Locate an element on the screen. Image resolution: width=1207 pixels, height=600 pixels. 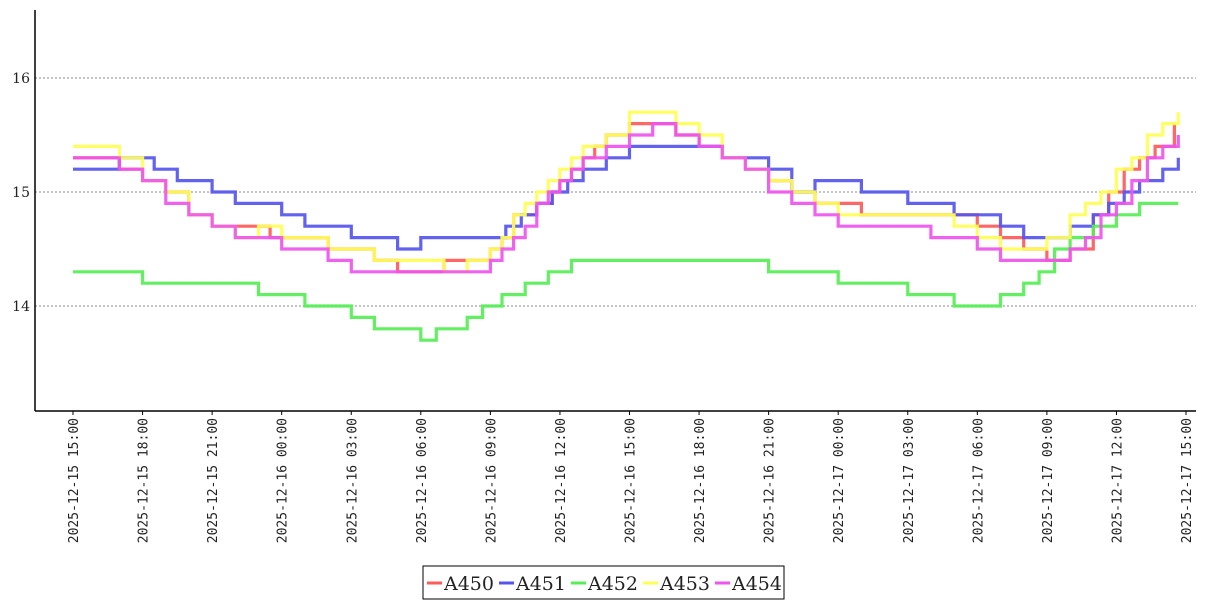
y-tick-label: 14 is located at coordinates (21, 307).